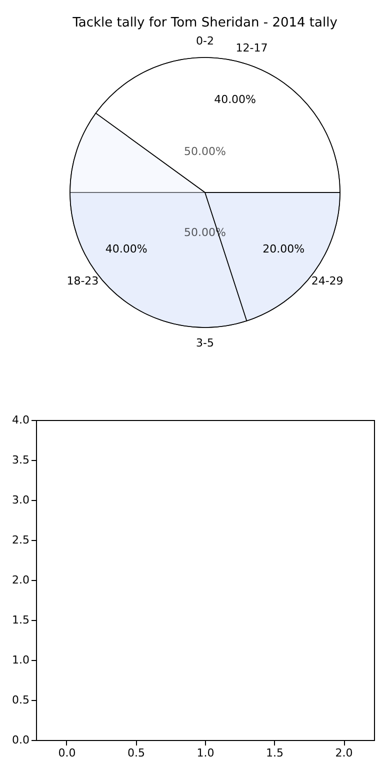 Image resolution: width=390 pixels, height=780 pixels. I want to click on pie-slice, so click(159, 220).